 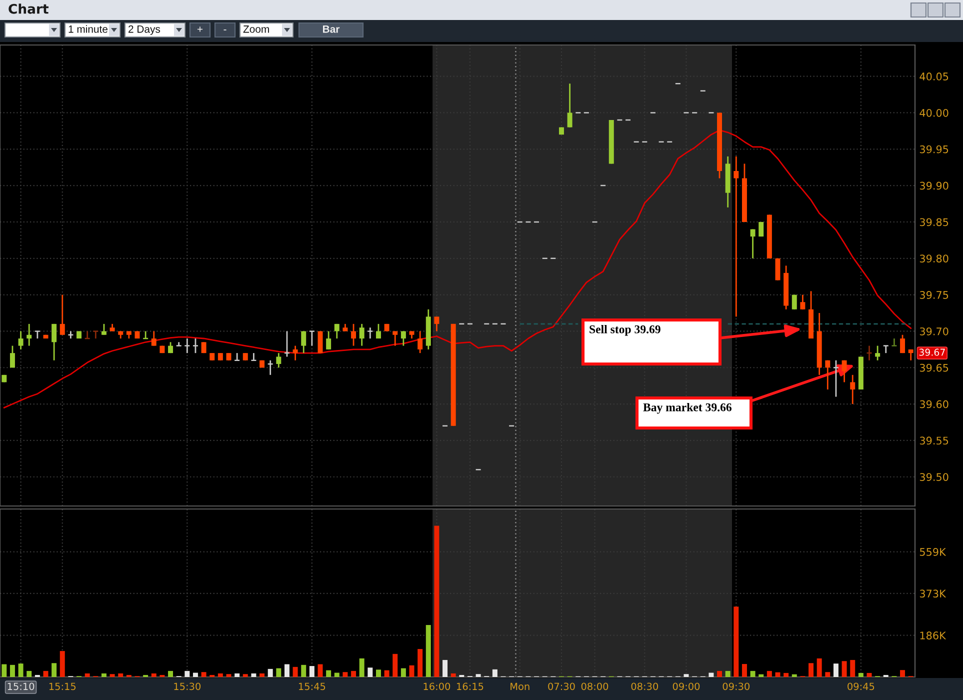 I want to click on x-tick-label: 16:15, so click(x=470, y=686).